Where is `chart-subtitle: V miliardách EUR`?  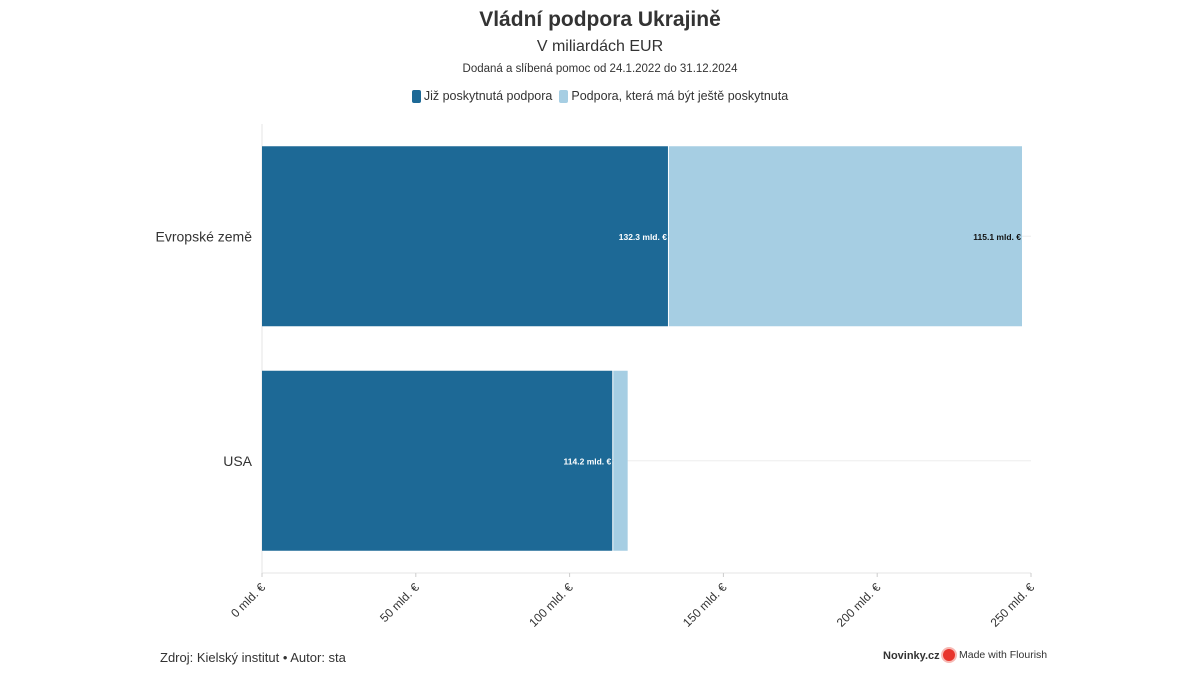 chart-subtitle: V miliardách EUR is located at coordinates (600, 46).